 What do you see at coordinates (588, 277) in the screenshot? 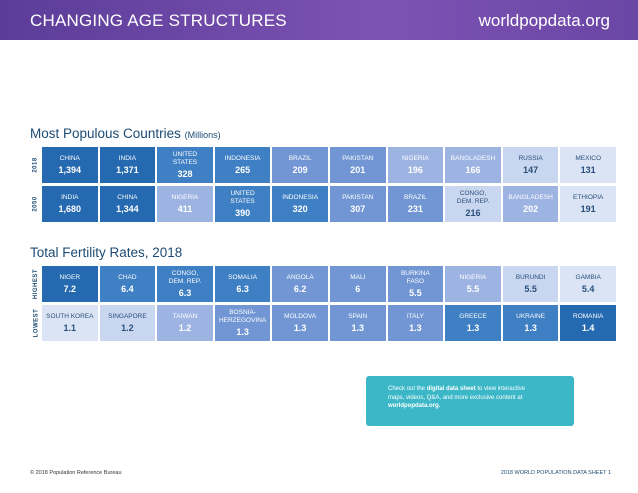
I see `country-name: GAMBIA` at bounding box center [588, 277].